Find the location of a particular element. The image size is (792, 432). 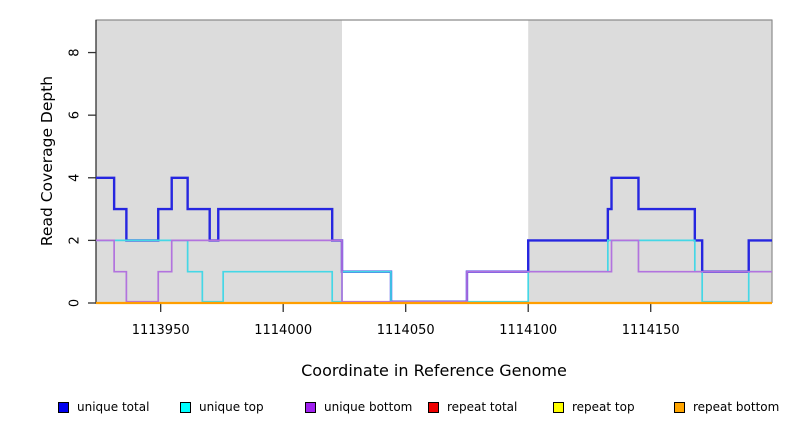

x-tick-label: 1114000 is located at coordinates (283, 330).